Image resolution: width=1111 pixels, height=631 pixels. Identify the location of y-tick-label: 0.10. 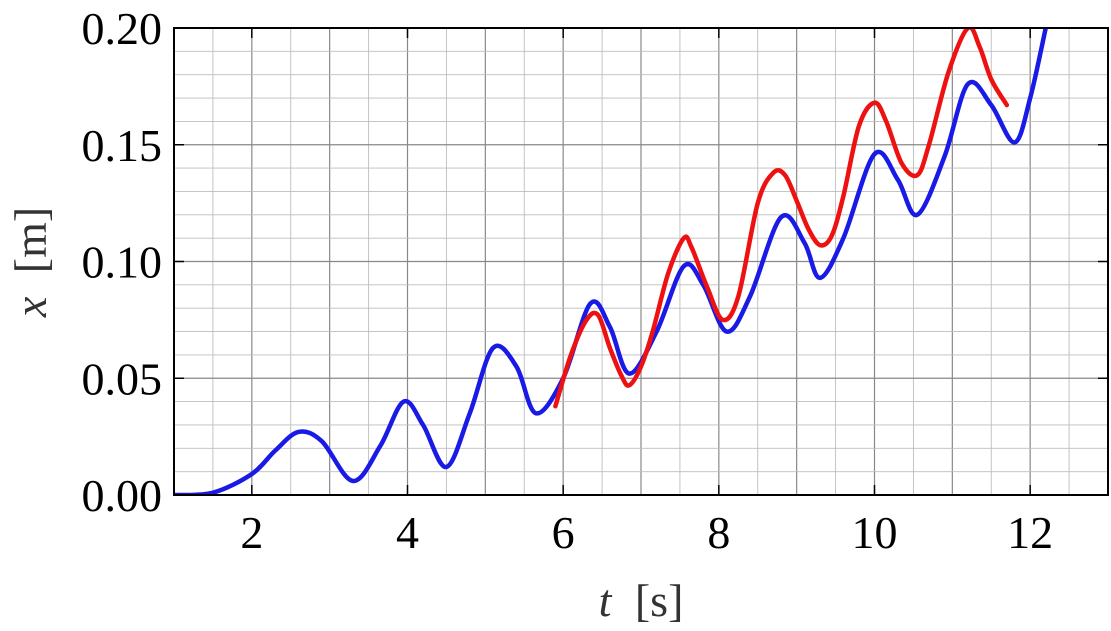
(122, 262).